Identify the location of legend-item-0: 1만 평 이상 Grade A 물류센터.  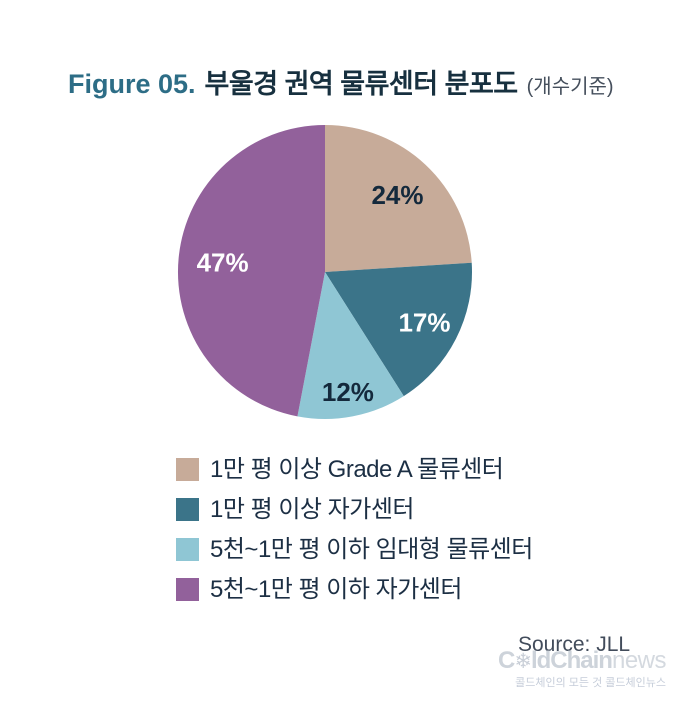
(354, 469).